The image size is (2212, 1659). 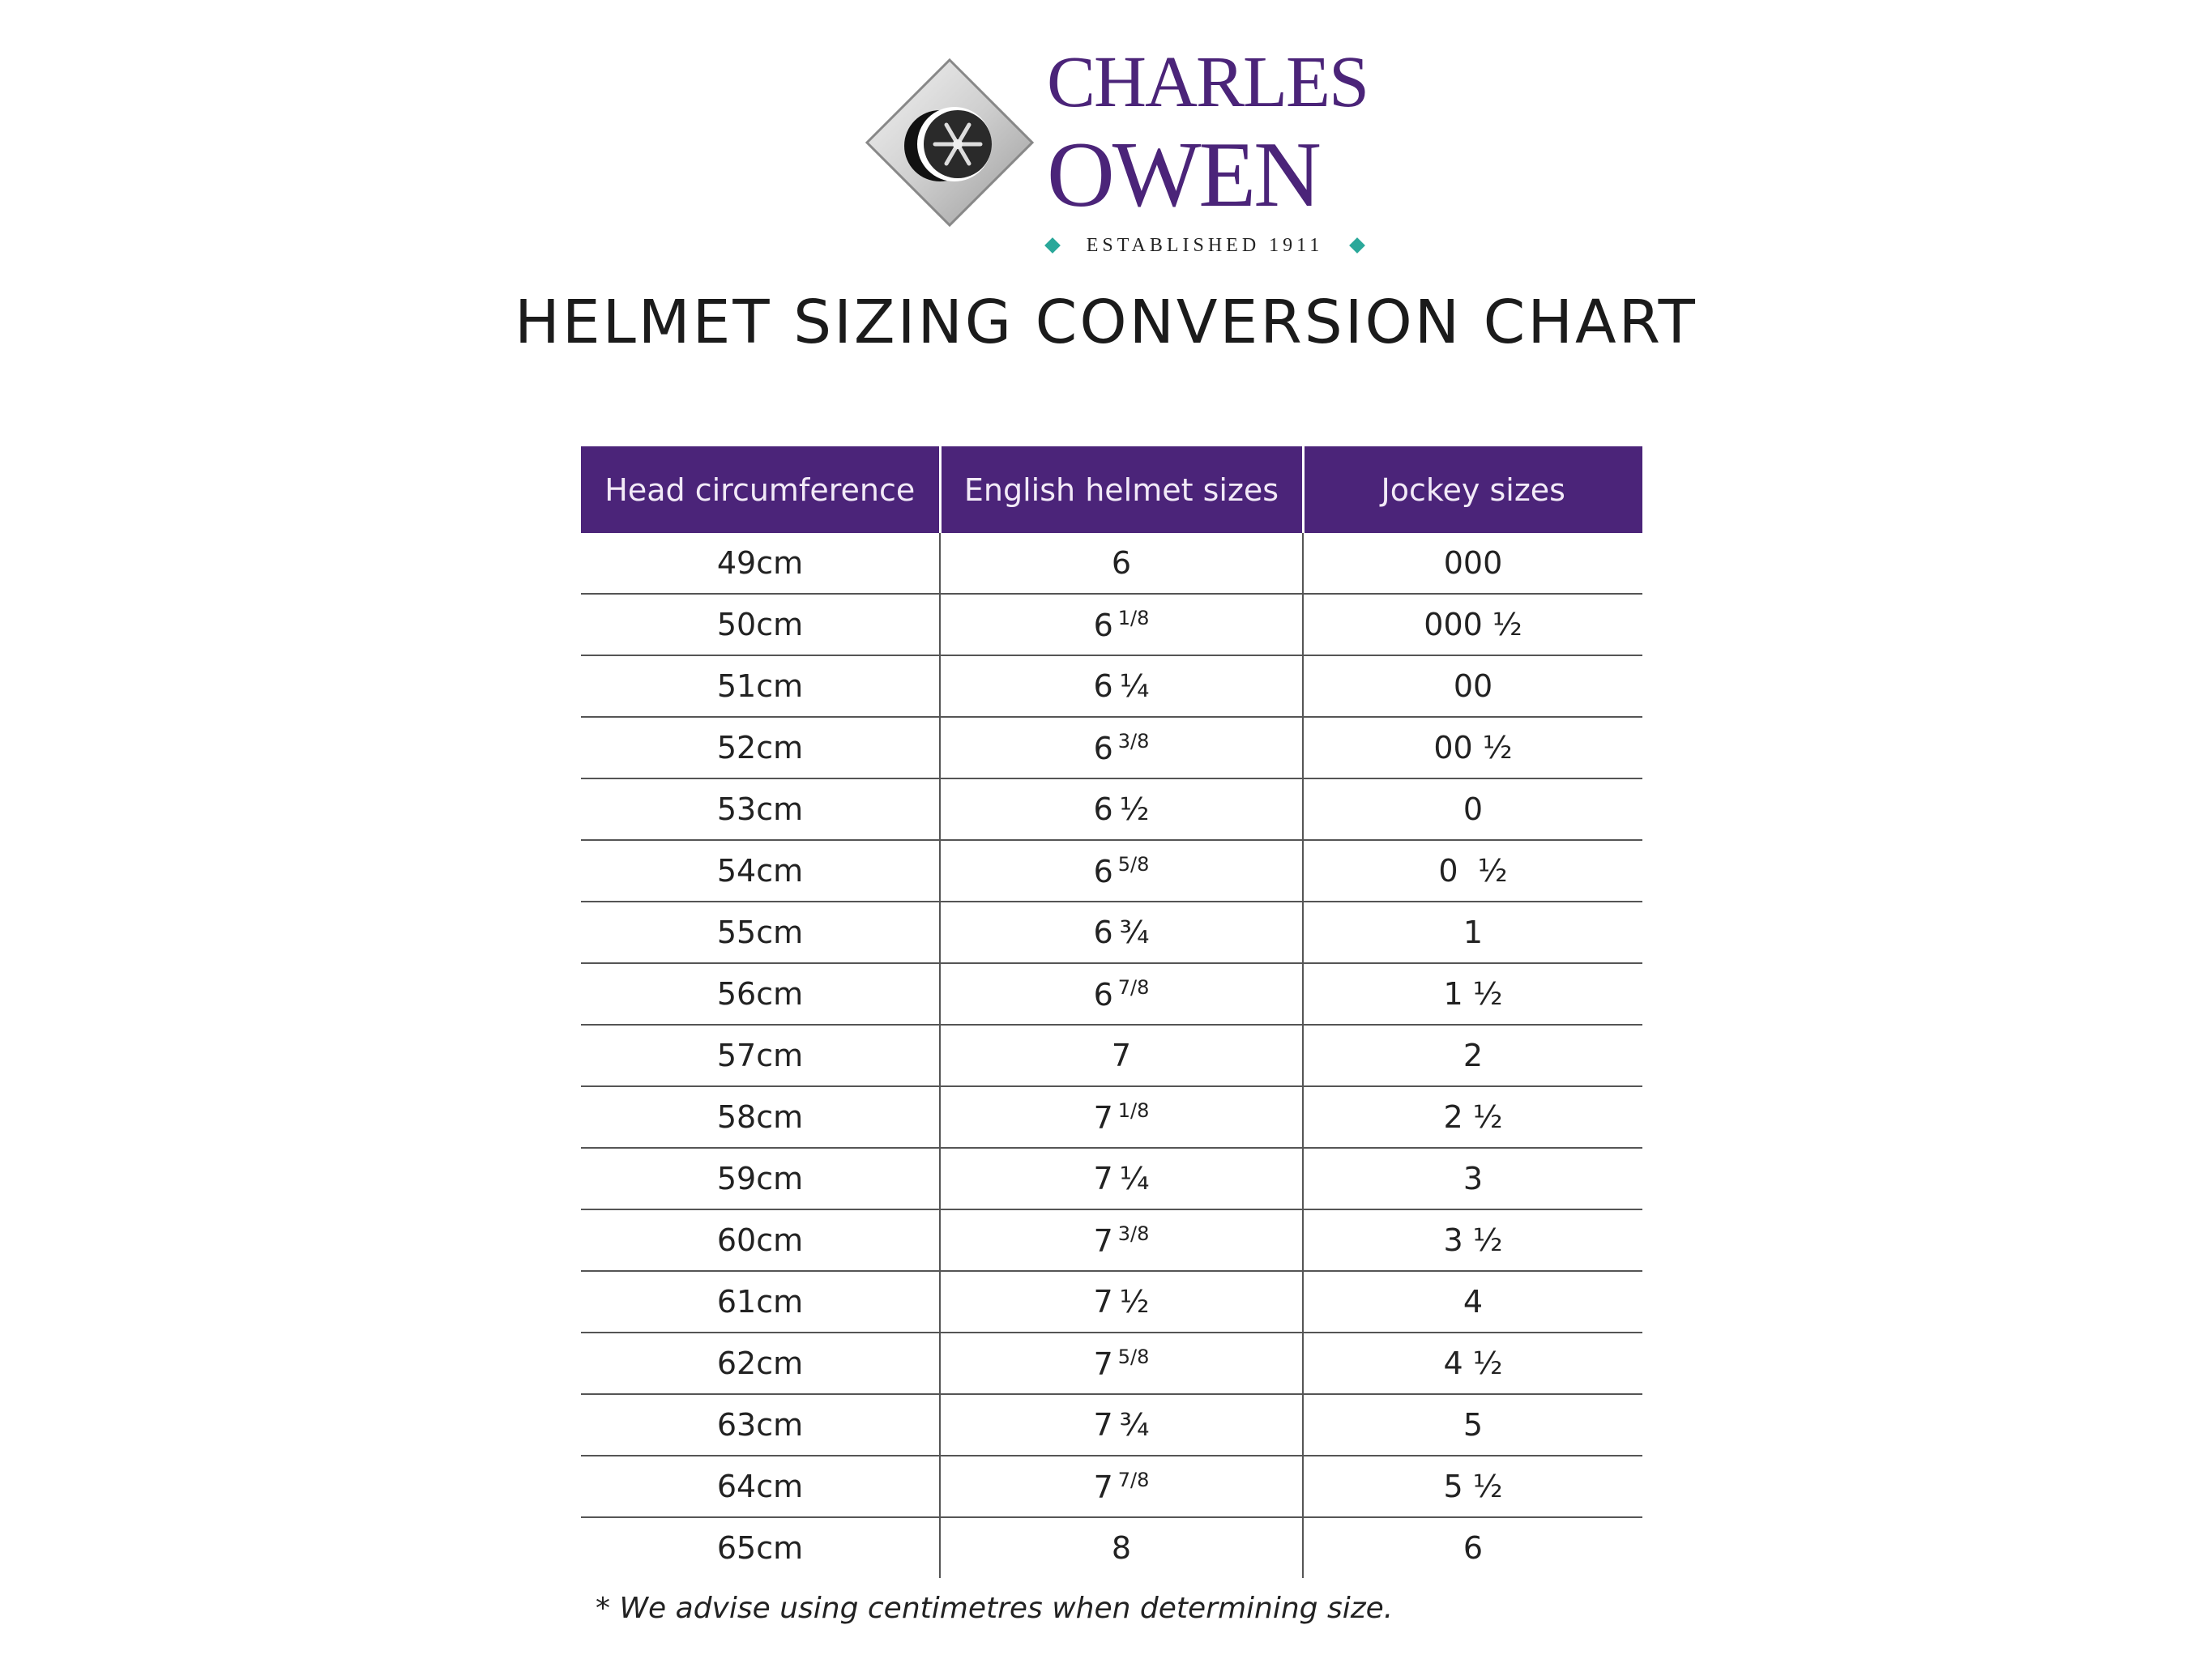 I want to click on cell-head-circumference: 64cm, so click(x=760, y=1487).